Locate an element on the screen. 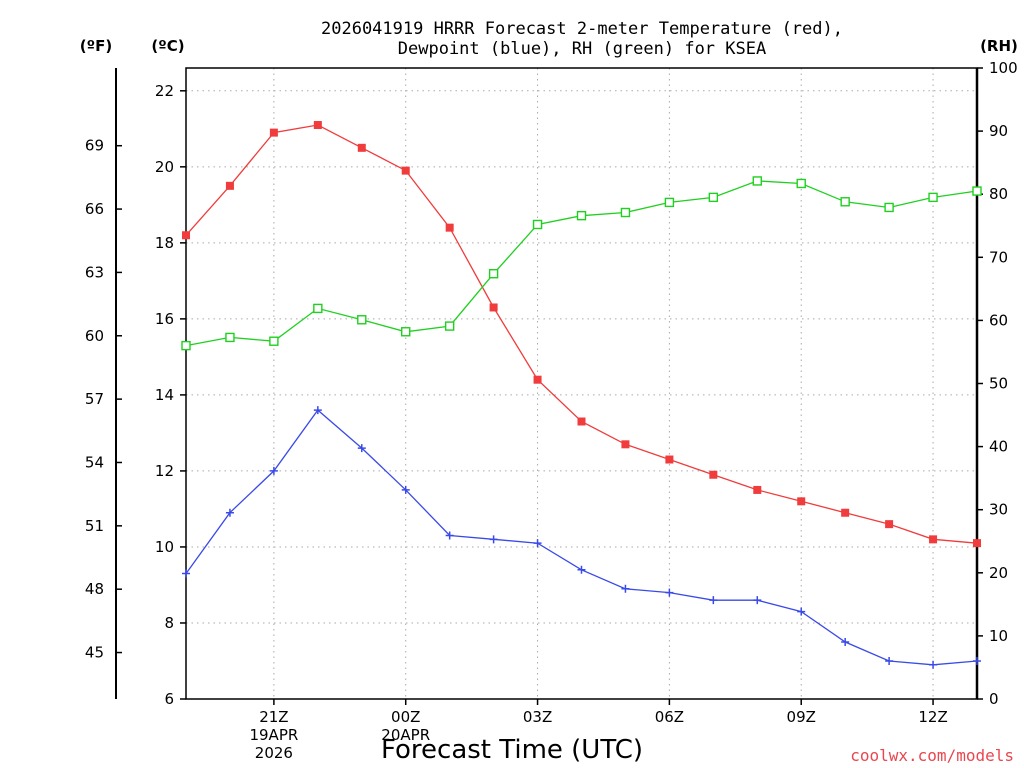  time-tick-label: 2026 is located at coordinates (274, 753).